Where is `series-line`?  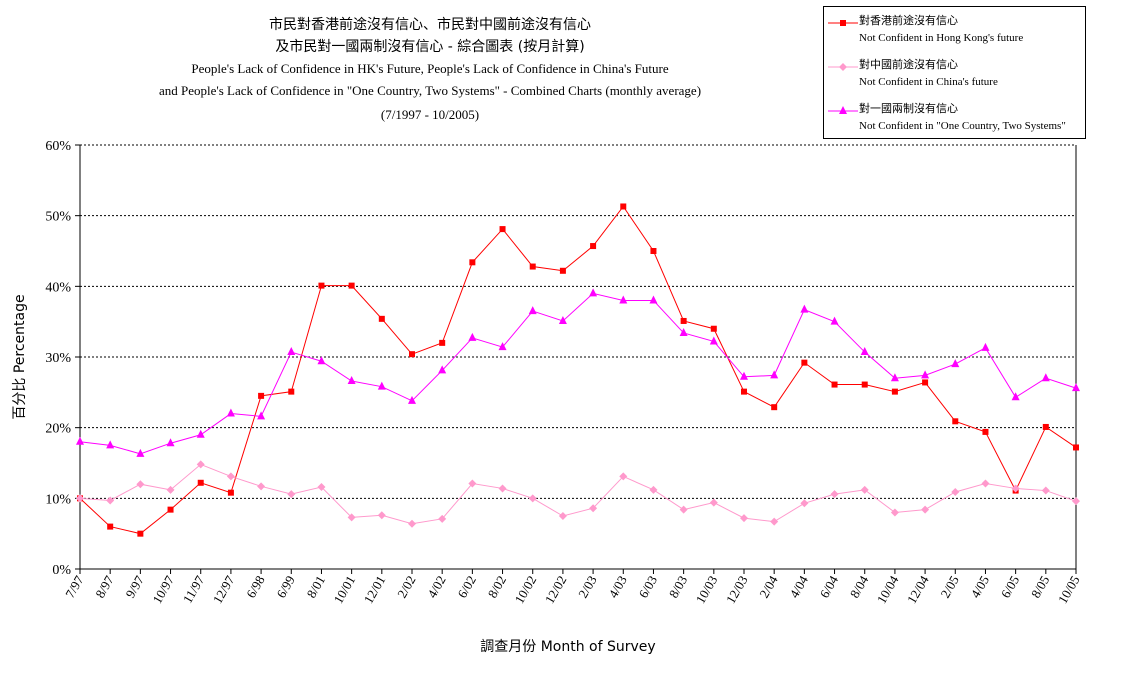
series-line is located at coordinates (578, 494).